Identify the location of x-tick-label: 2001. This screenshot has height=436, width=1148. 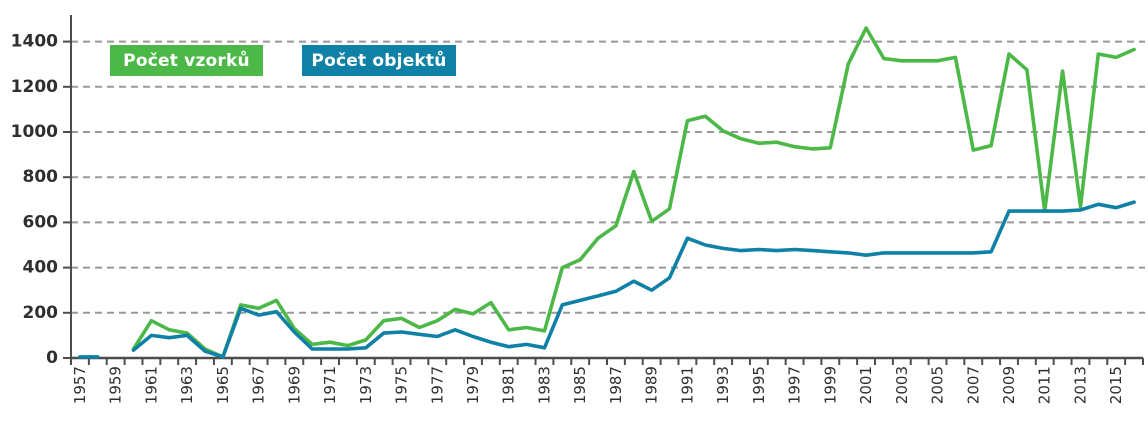
(866, 385).